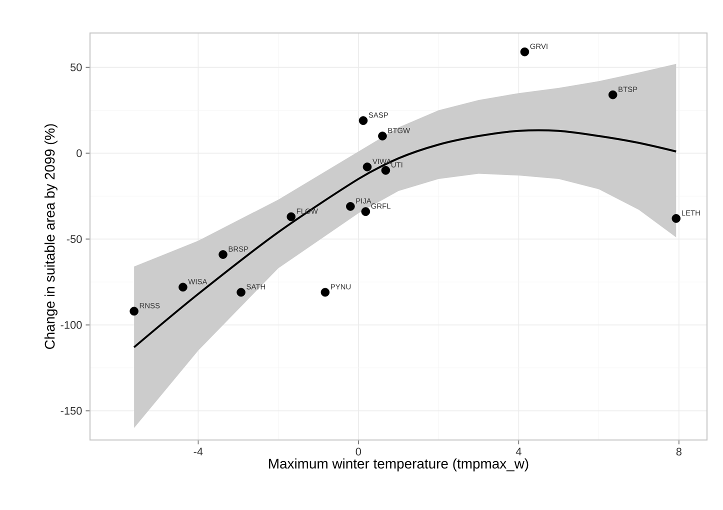  Describe the element at coordinates (74, 239) in the screenshot. I see `y-tick-label: -50` at that location.